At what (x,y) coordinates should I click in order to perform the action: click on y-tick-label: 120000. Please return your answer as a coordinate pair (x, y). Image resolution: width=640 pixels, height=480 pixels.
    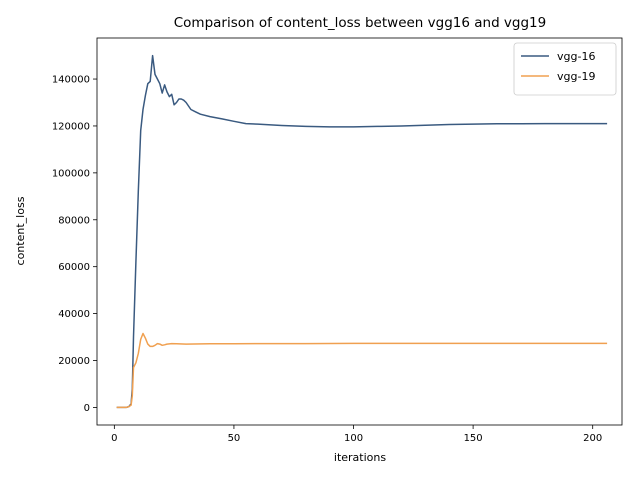
    Looking at the image, I should click on (71, 126).